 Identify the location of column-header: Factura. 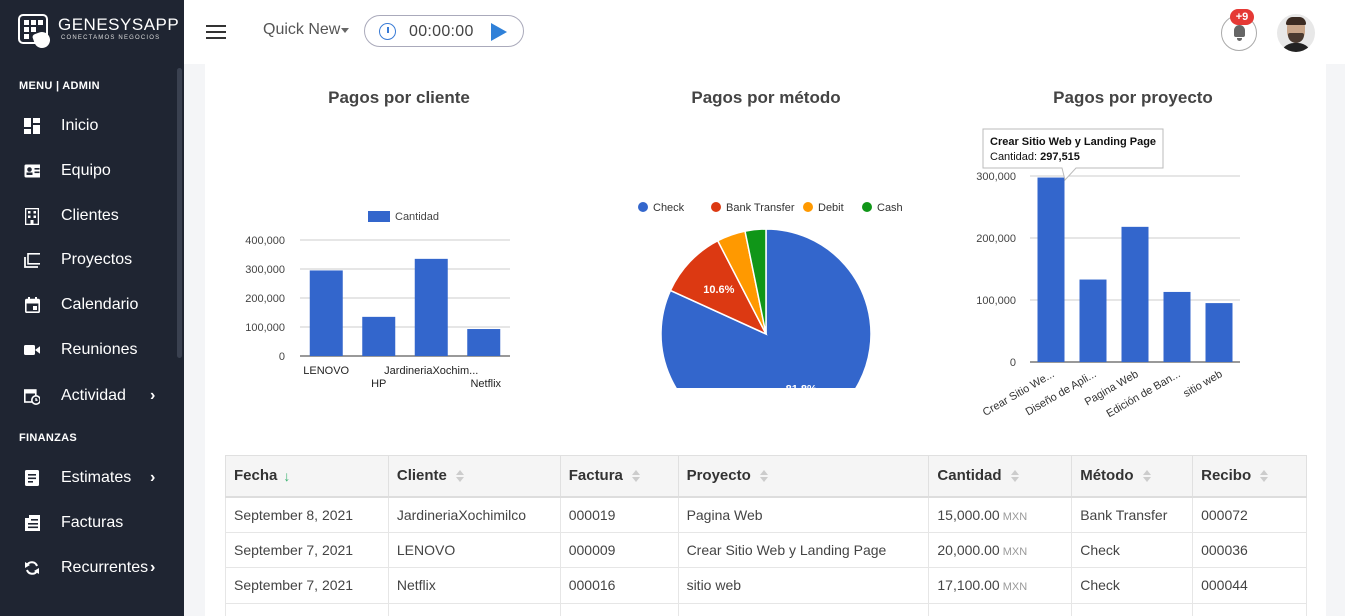
(619, 476).